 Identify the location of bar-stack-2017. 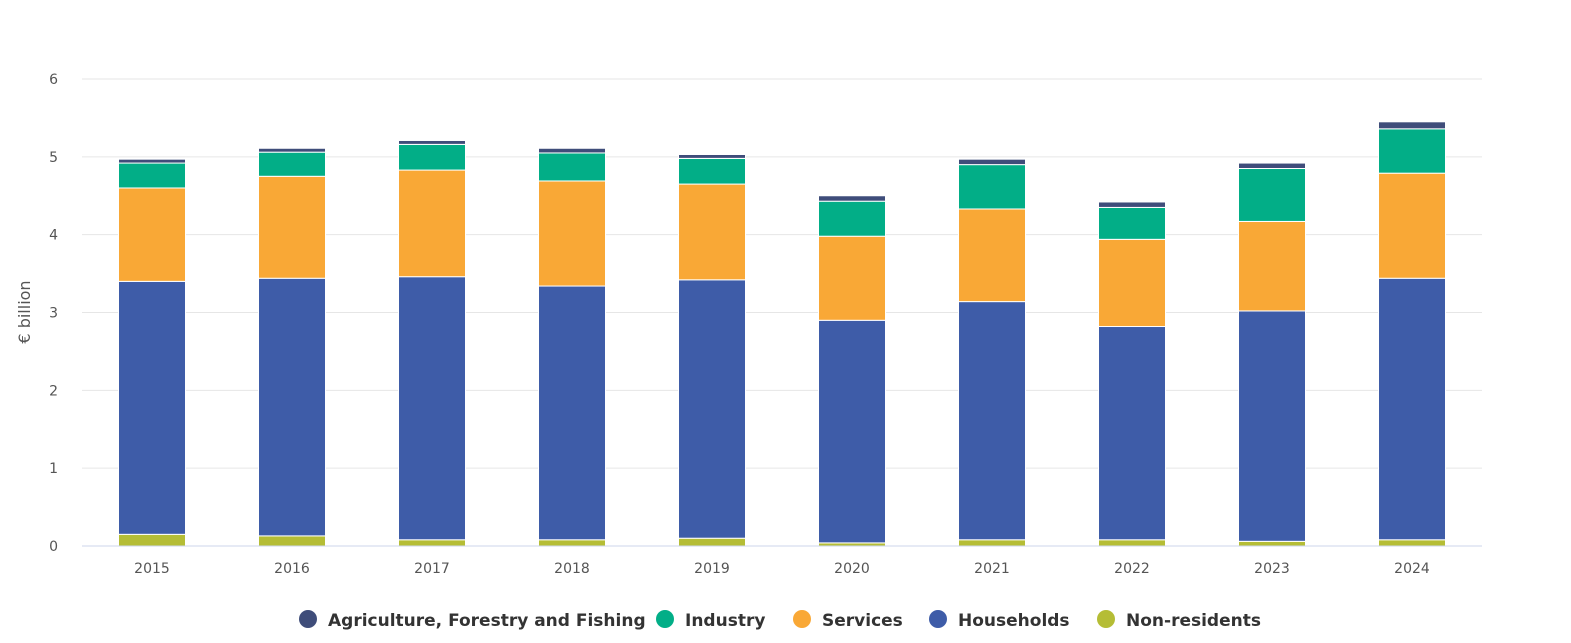
(432, 343).